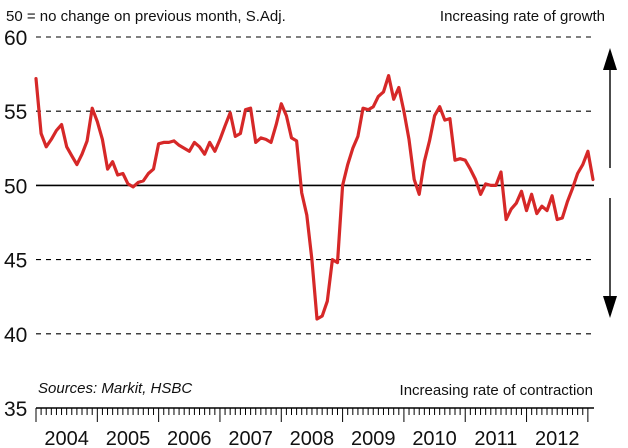 Image resolution: width=628 pixels, height=448 pixels. What do you see at coordinates (522, 16) in the screenshot?
I see `top-label: Increasing rate of growth` at bounding box center [522, 16].